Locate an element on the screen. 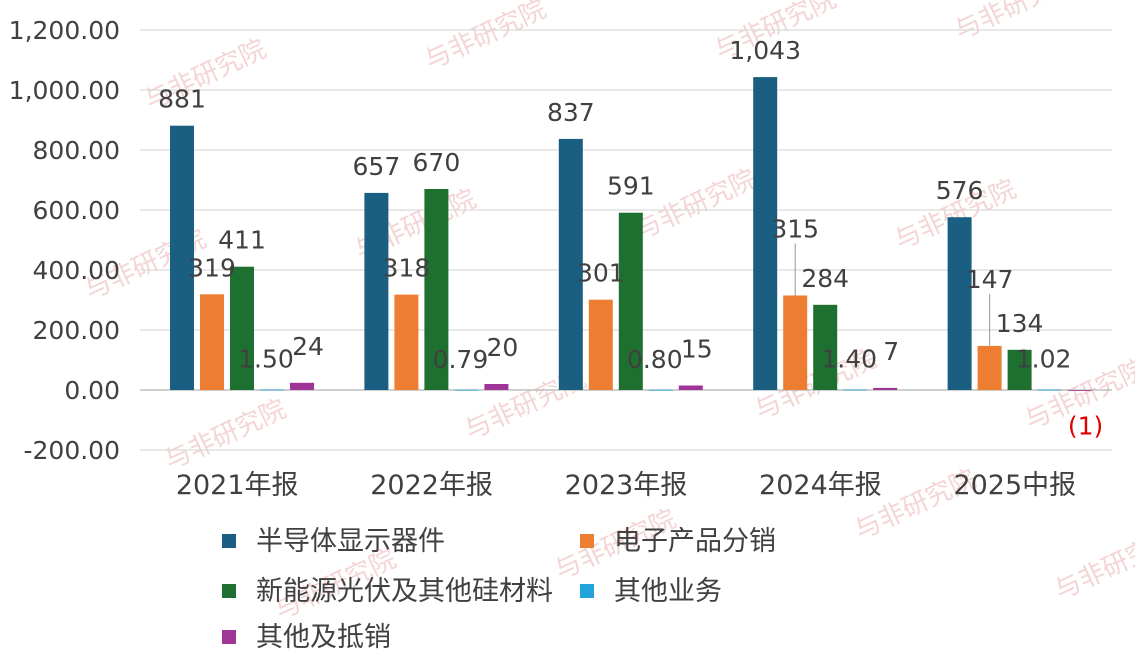 The width and height of the screenshot is (1135, 664). leader-lines is located at coordinates (892, 294).